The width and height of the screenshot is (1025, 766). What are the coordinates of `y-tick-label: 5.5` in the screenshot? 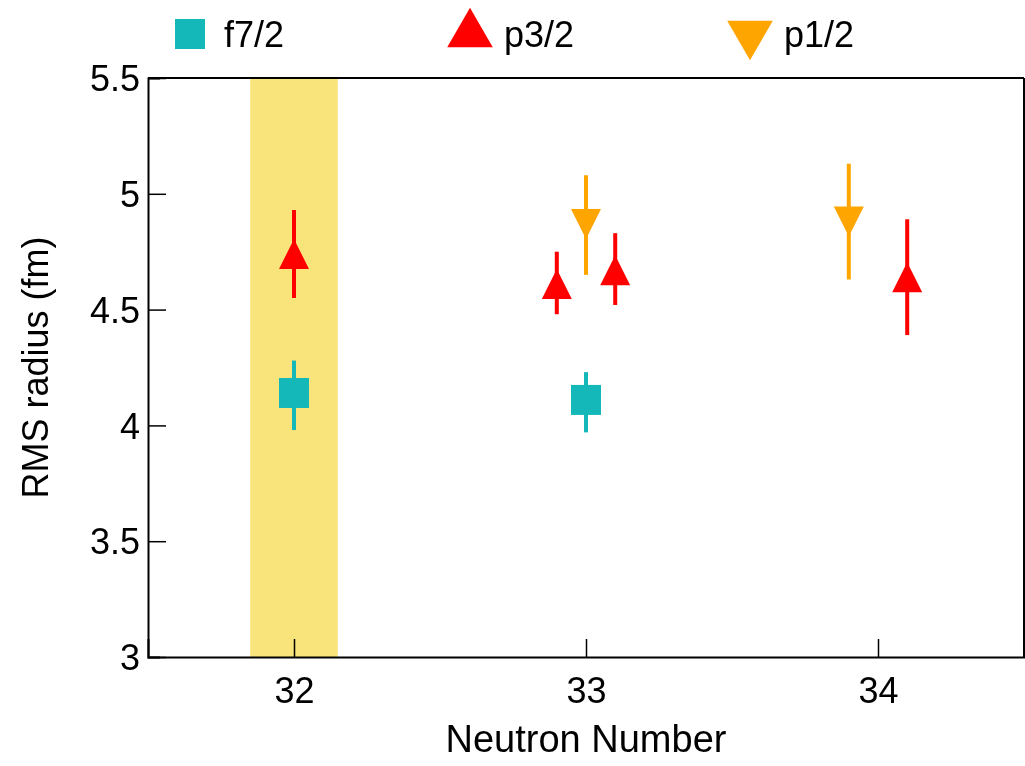 It's located at (114, 79).